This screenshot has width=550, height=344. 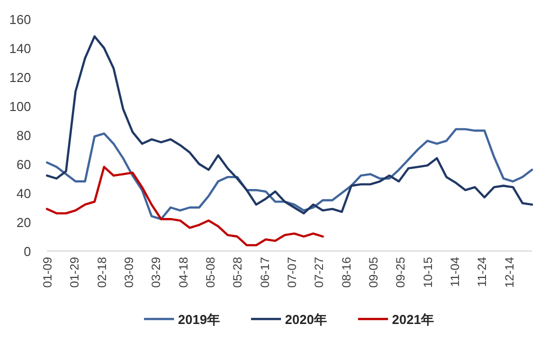 What do you see at coordinates (211, 272) in the screenshot?
I see `x-tick-label: 05-08` at bounding box center [211, 272].